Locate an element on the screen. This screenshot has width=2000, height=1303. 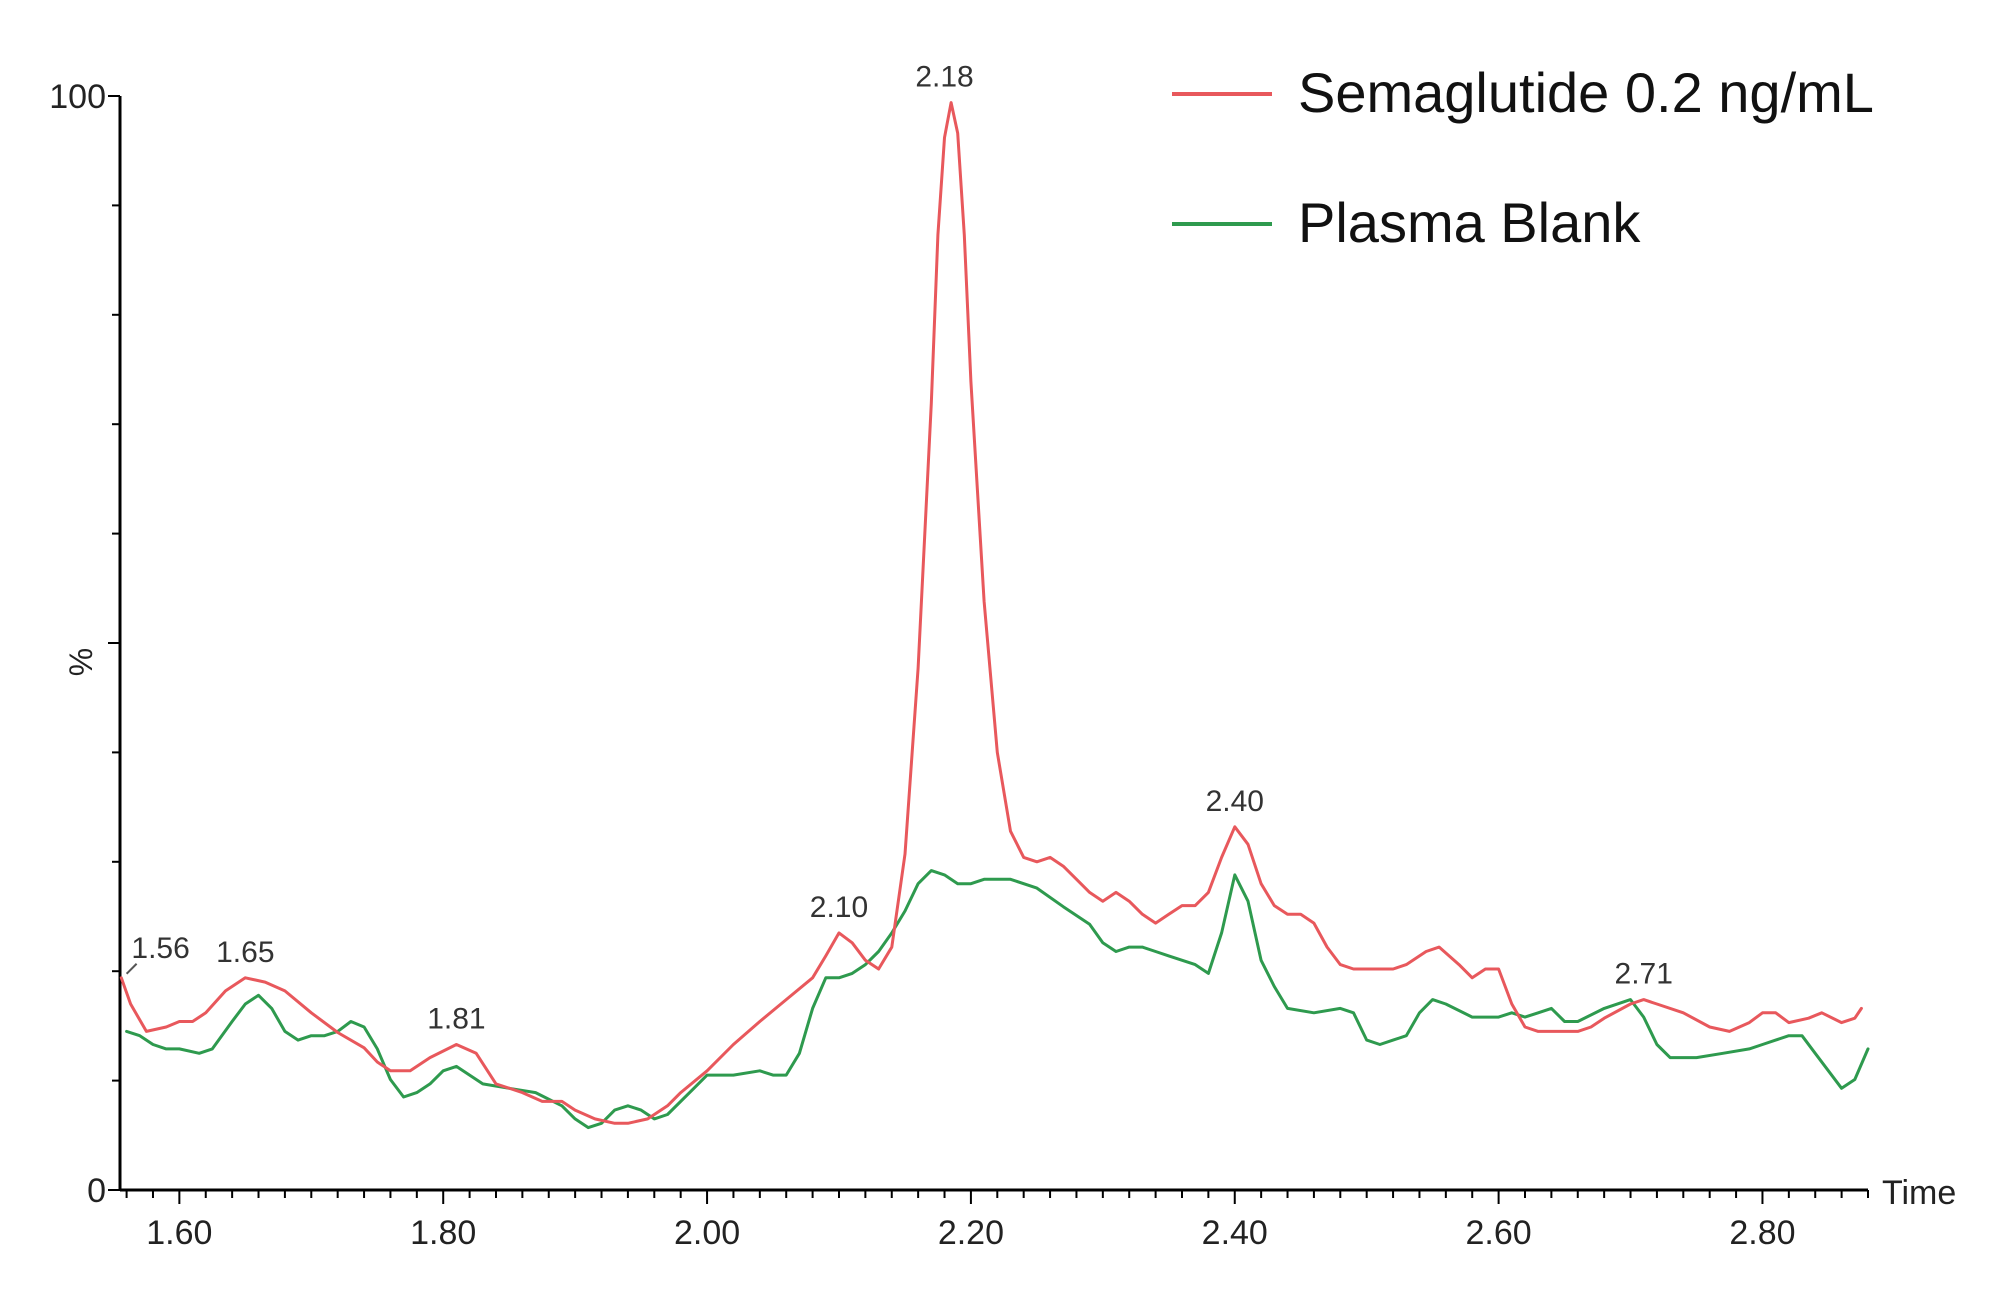
peak-label: 1.65 is located at coordinates (245, 952).